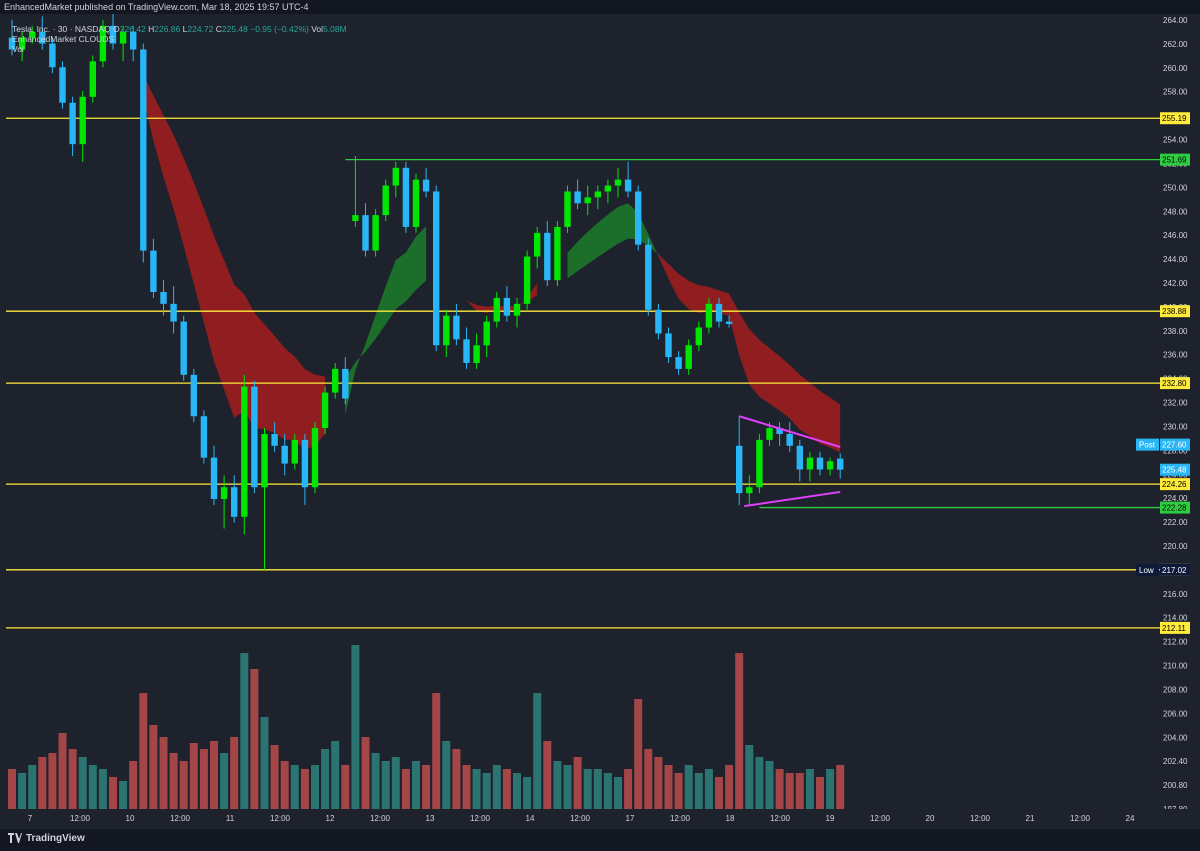 This screenshot has width=1200, height=851. I want to click on legend-vol-row: Vol, so click(18, 49).